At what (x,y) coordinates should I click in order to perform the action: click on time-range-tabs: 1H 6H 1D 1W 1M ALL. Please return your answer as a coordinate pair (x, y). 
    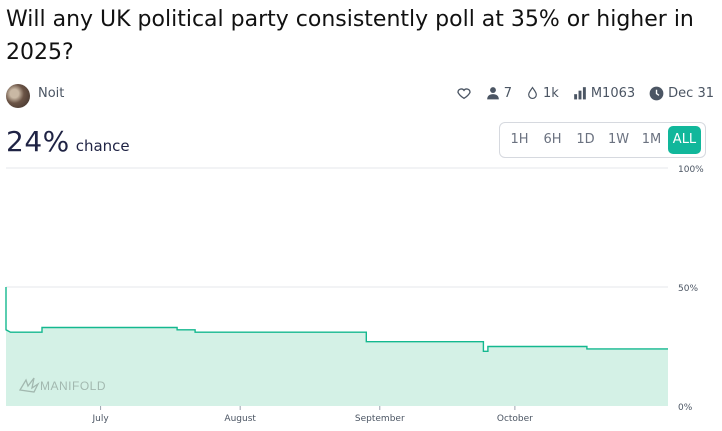
    Looking at the image, I should click on (602, 140).